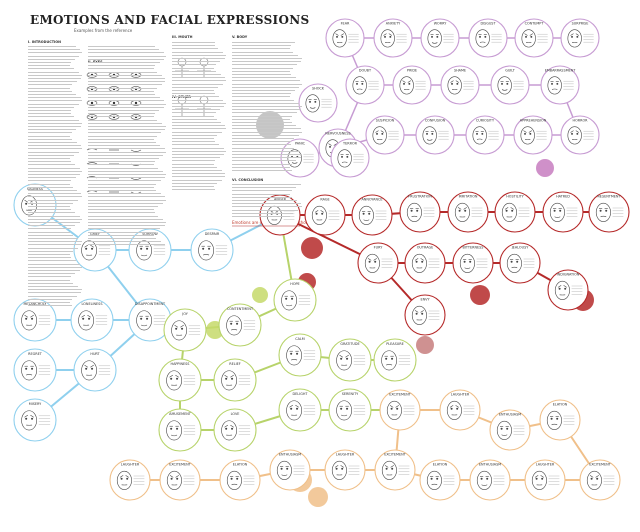 The image size is (640, 532). Describe the element at coordinates (510, 85) in the screenshot. I see `emotion-node: GUILT` at that location.